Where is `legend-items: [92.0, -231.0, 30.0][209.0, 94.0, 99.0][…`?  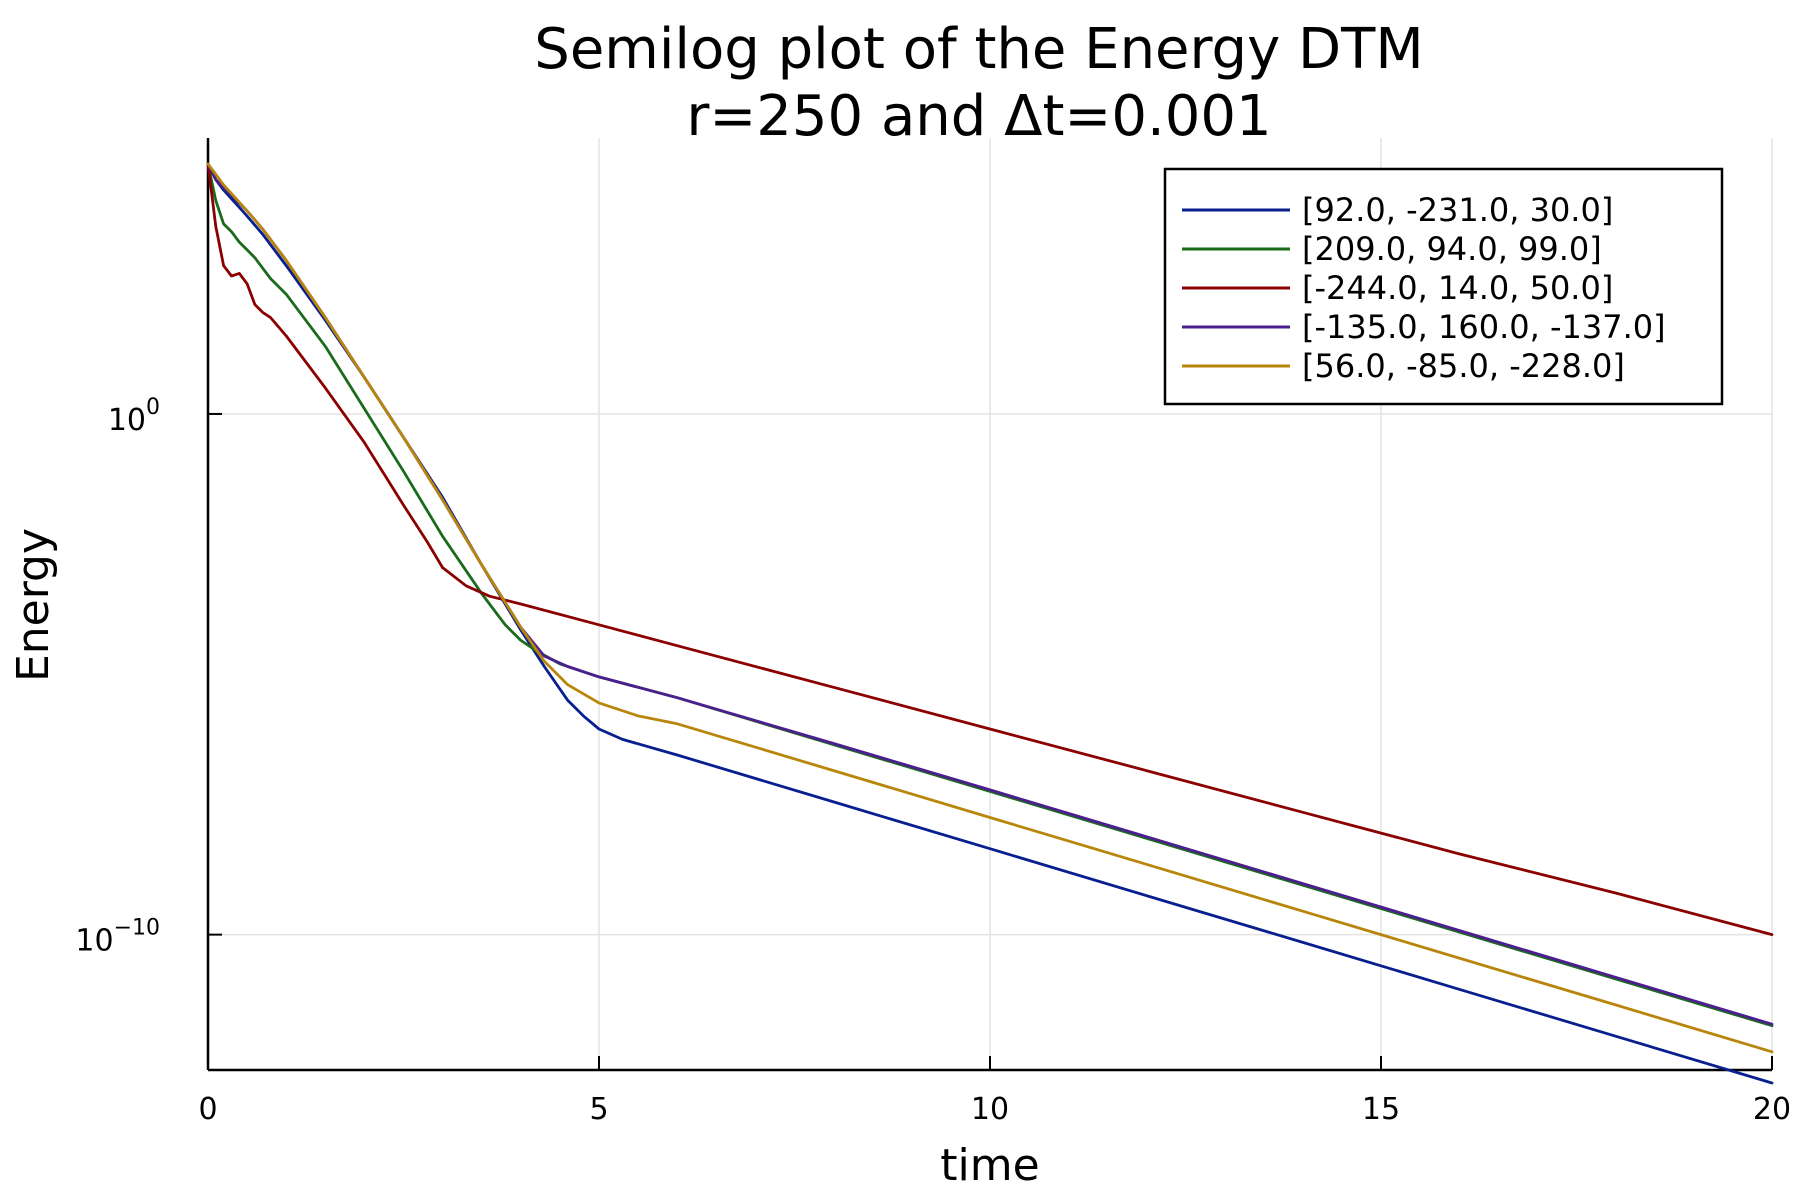 legend-items: [92.0, -231.0, 30.0][209.0, 94.0, 99.0][… is located at coordinates (1424, 288).